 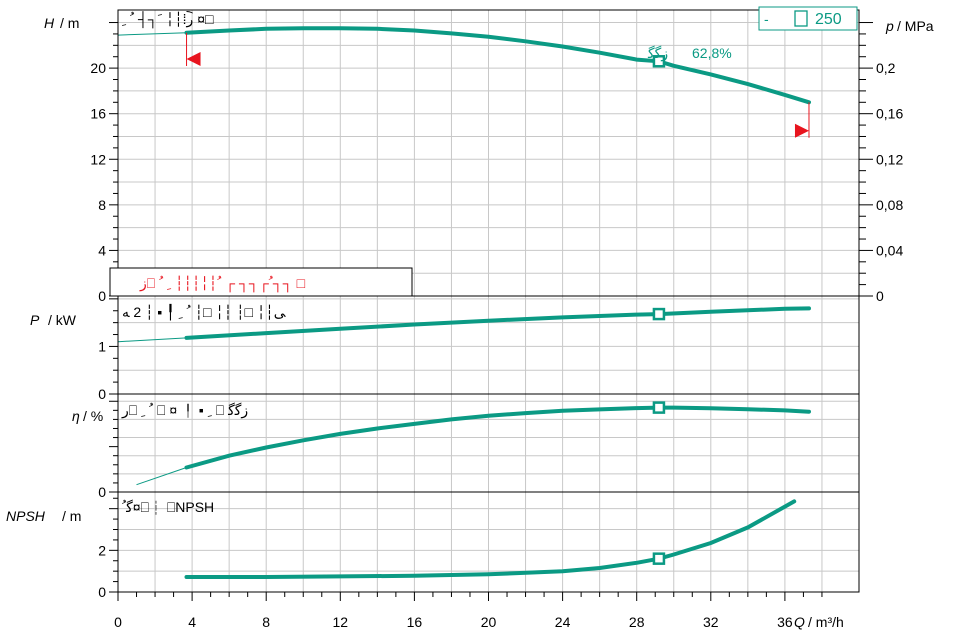 I want to click on x-tick-label: 16, so click(x=415, y=622).